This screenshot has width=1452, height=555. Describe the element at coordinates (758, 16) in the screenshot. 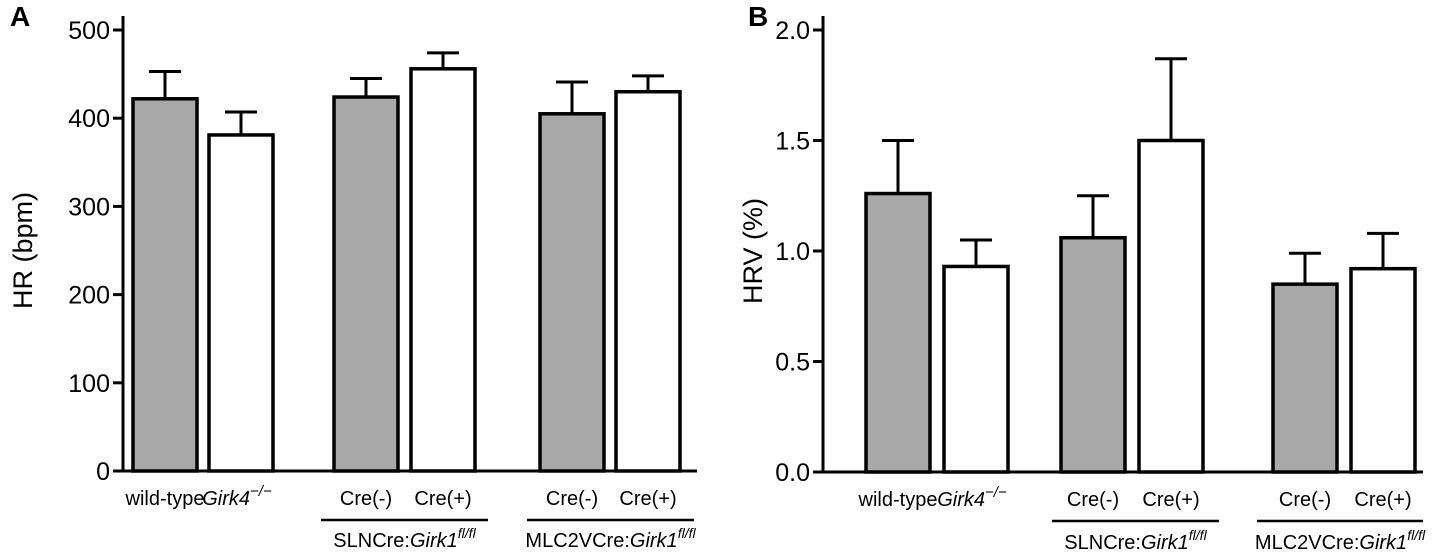

I see `panel-letter: B` at that location.